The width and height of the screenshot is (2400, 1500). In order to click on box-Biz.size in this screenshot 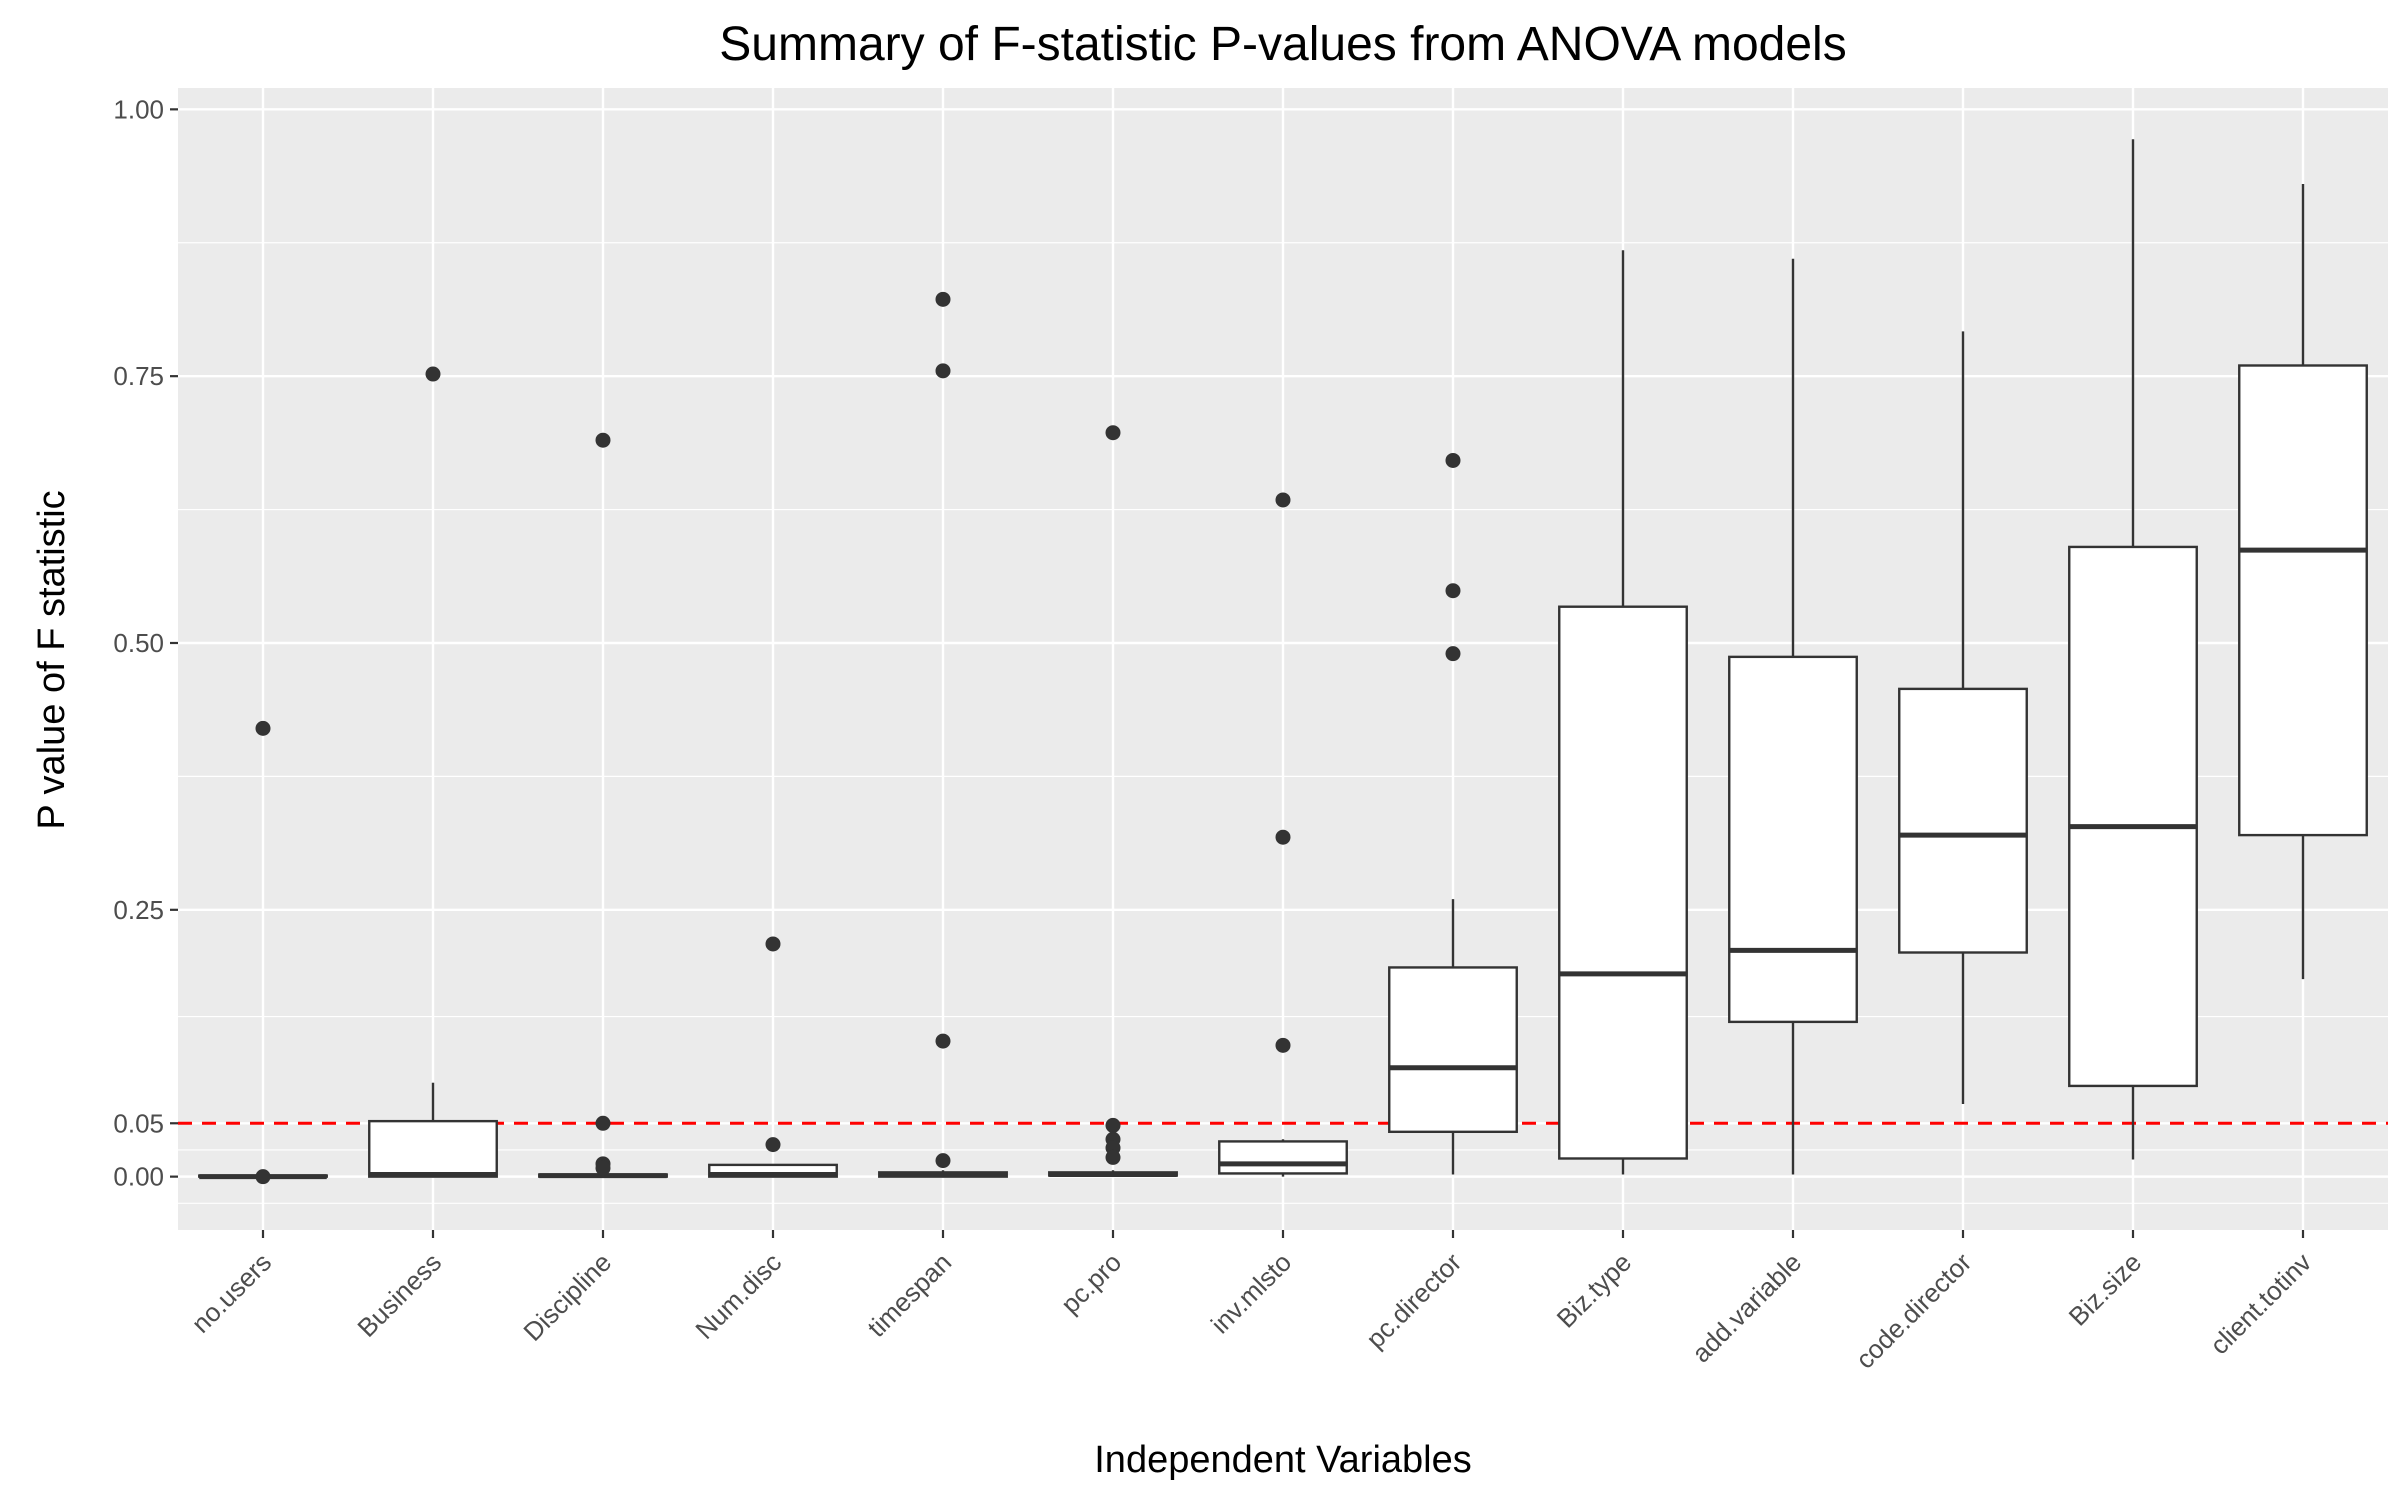, I will do `click(2133, 649)`.